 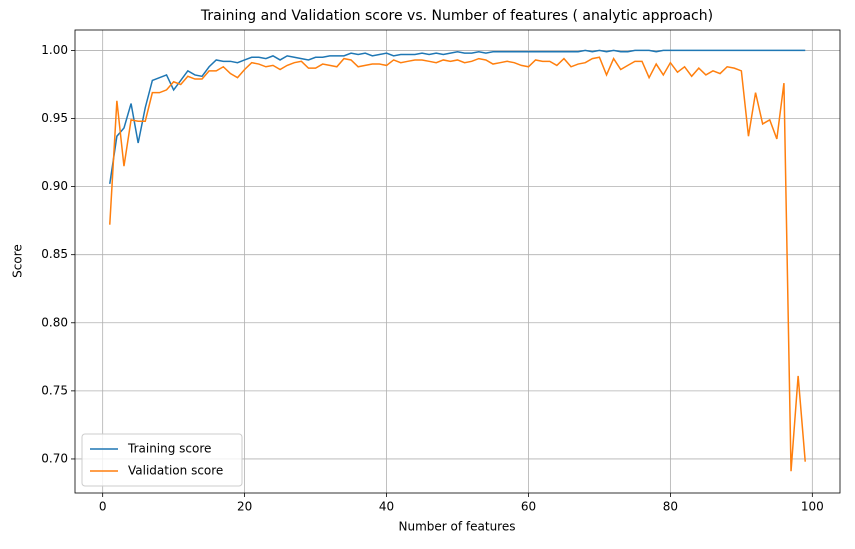 What do you see at coordinates (54, 254) in the screenshot?
I see `y-tick-label: 0.85` at bounding box center [54, 254].